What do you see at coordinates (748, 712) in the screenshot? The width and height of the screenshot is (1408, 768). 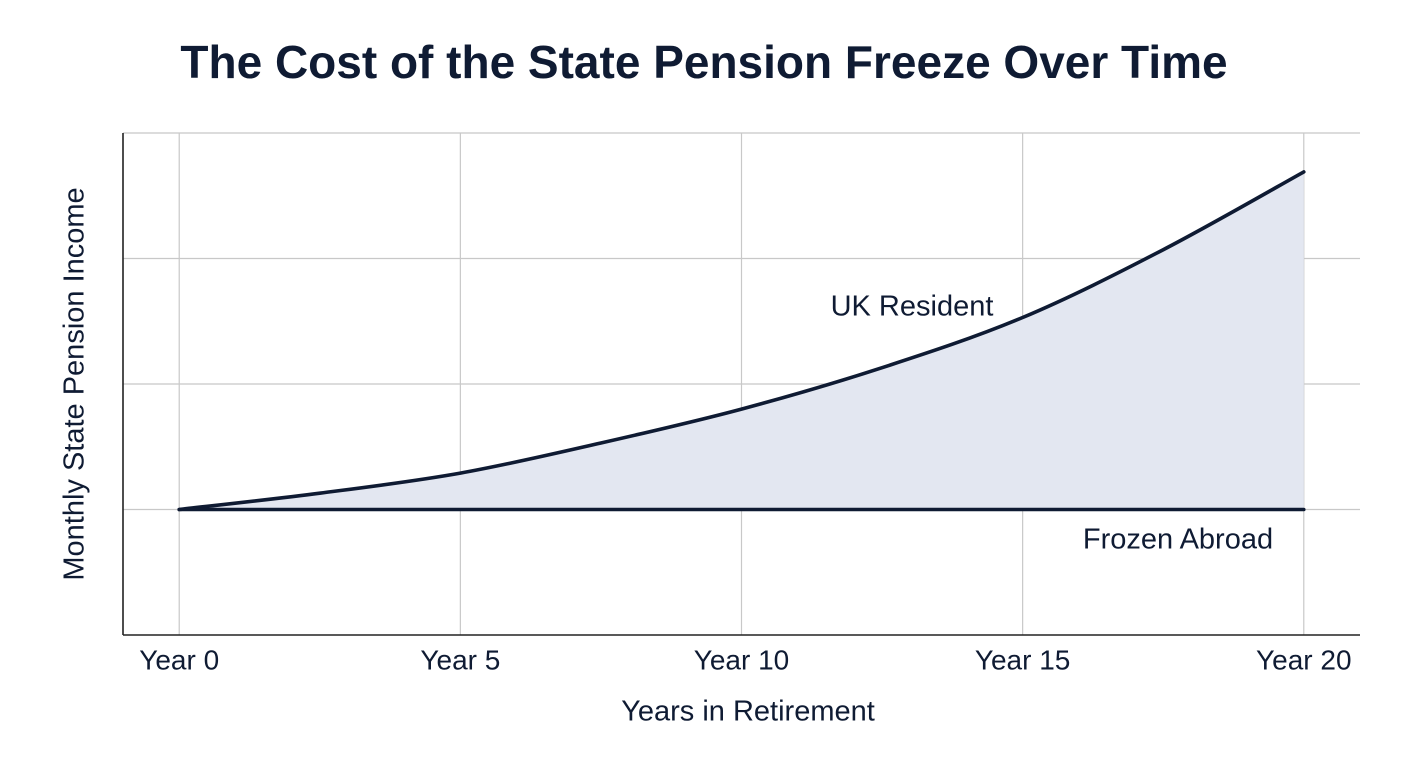 I see `x-axis-title: Years in Retirement` at bounding box center [748, 712].